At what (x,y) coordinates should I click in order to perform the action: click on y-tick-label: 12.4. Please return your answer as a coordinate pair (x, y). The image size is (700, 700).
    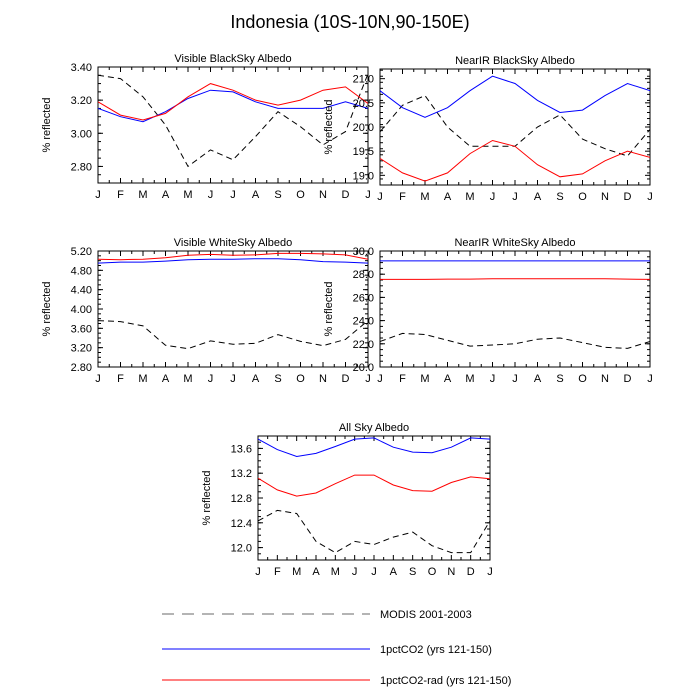
    Looking at the image, I should click on (241, 524).